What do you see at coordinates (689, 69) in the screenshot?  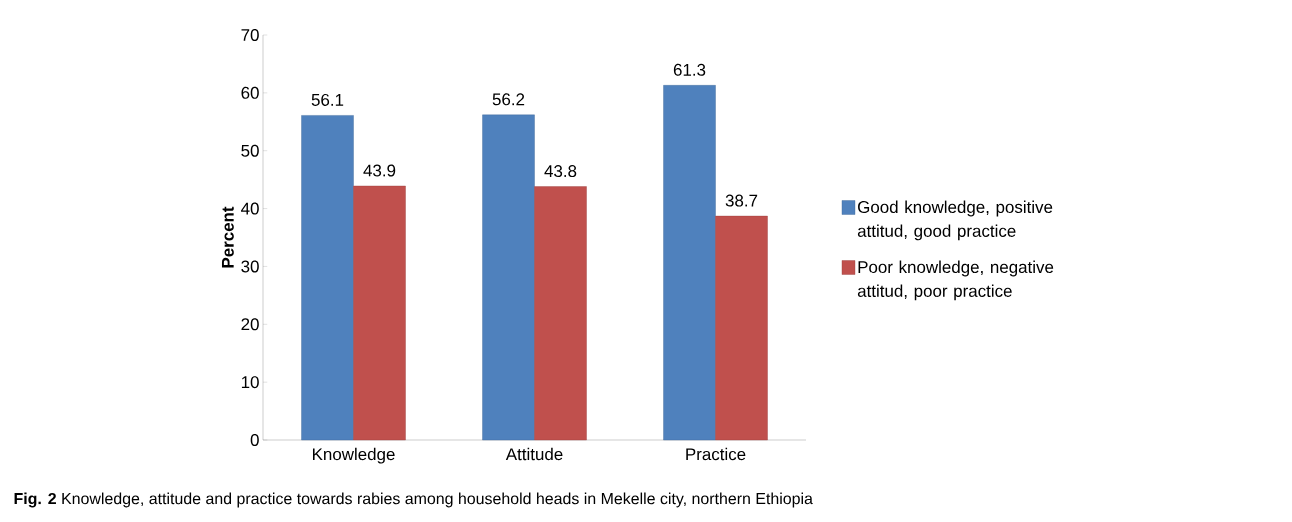 I see `data-label: 61.3` at bounding box center [689, 69].